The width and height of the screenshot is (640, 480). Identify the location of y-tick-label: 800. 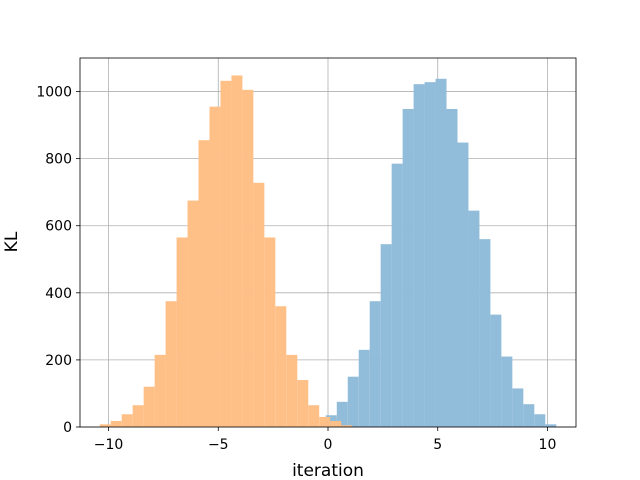
(58, 160).